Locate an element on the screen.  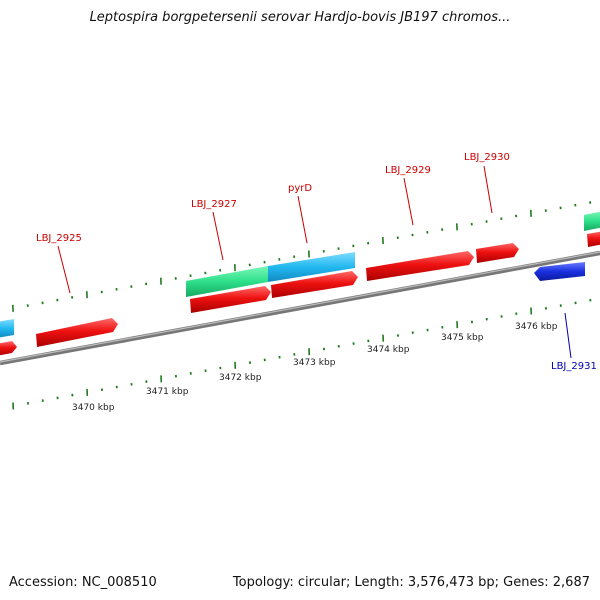
callout-pyrD is located at coordinates (302, 219).